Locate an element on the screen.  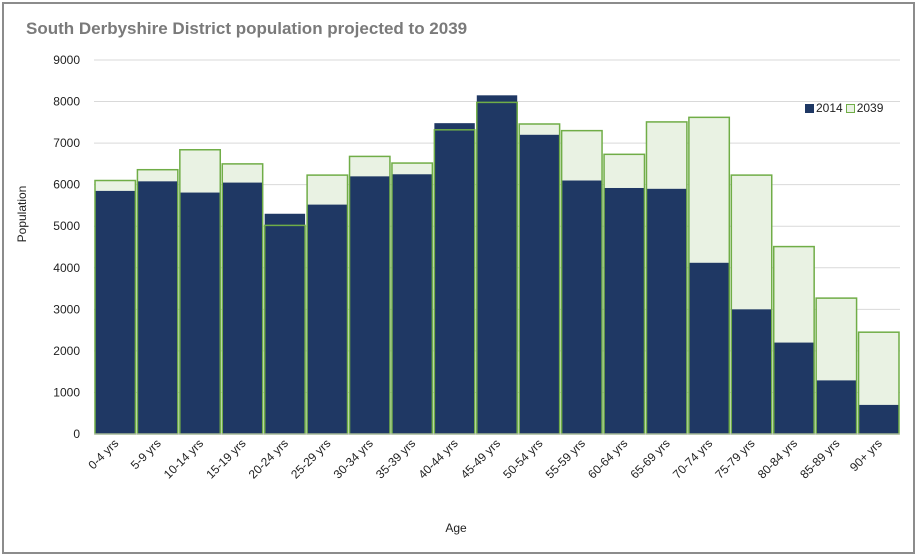
x-tick-label: 70-74 yrs is located at coordinates (692, 458).